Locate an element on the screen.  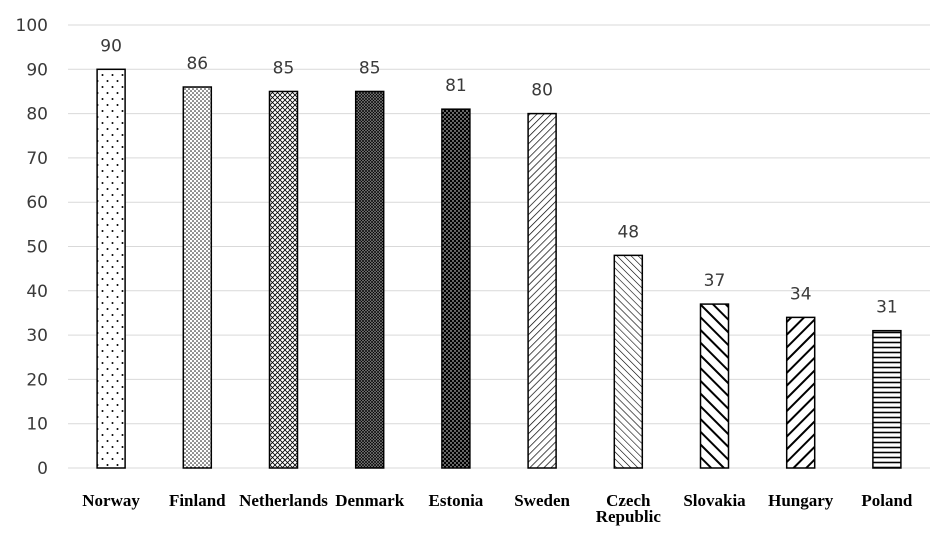
x-category-line: Finland is located at coordinates (197, 500).